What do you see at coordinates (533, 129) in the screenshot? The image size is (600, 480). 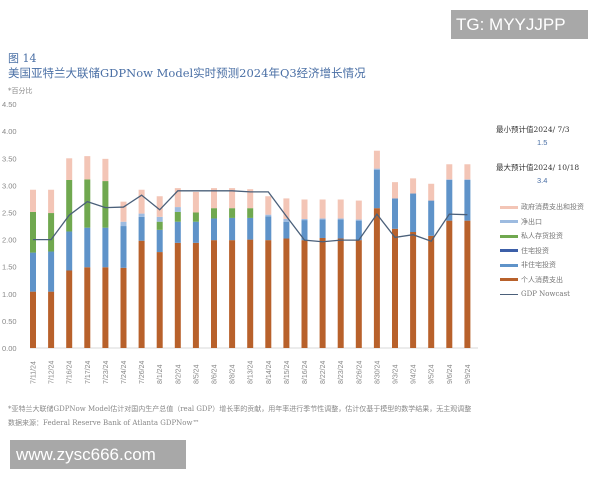 I see `min-estimate-label: 最小预计值2024/ 7/3` at bounding box center [533, 129].